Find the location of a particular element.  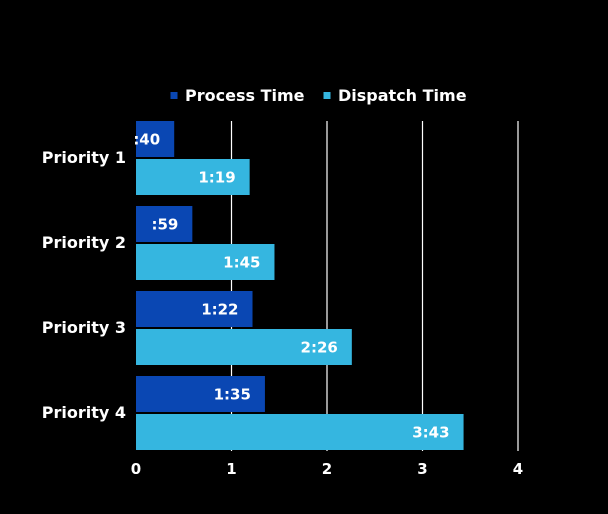

data-label-dispatch-time-priority-4: 3:43 is located at coordinates (430, 433).